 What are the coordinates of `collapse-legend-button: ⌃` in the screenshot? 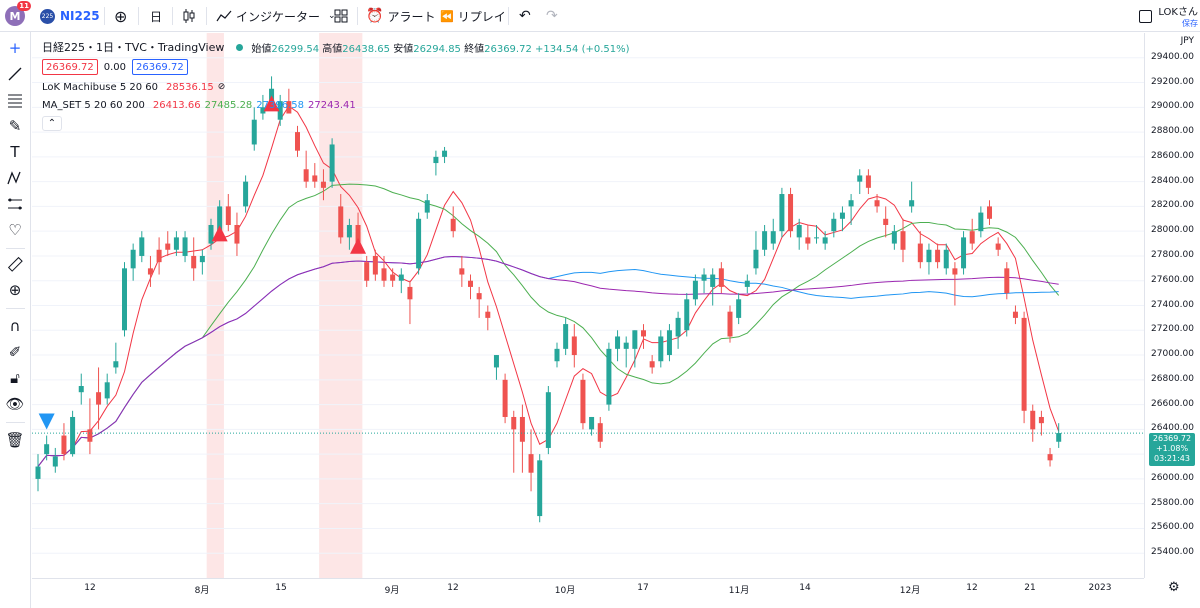 It's located at (52, 123).